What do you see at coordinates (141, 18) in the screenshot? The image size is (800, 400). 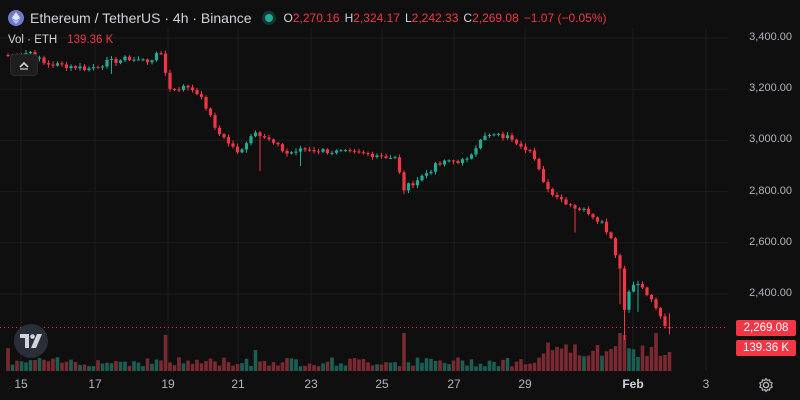 I see `symbol-title: Ethereum / TetherUS · 4h · Binance` at bounding box center [141, 18].